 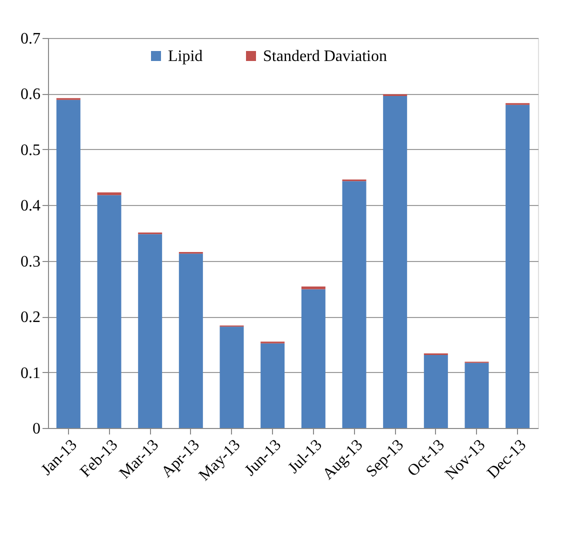 I want to click on y-tick-label: 0.6, so click(x=30, y=95).